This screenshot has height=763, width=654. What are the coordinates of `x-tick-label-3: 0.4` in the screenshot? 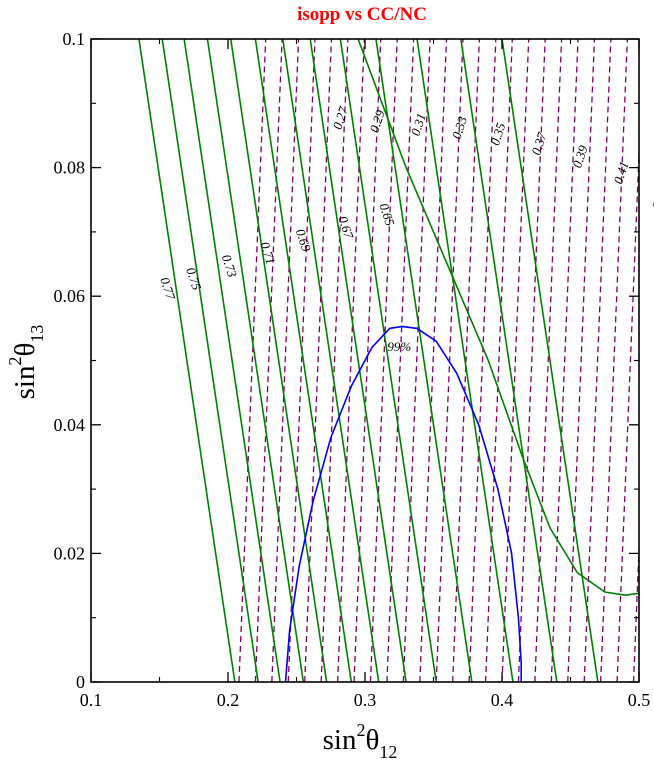 It's located at (502, 700).